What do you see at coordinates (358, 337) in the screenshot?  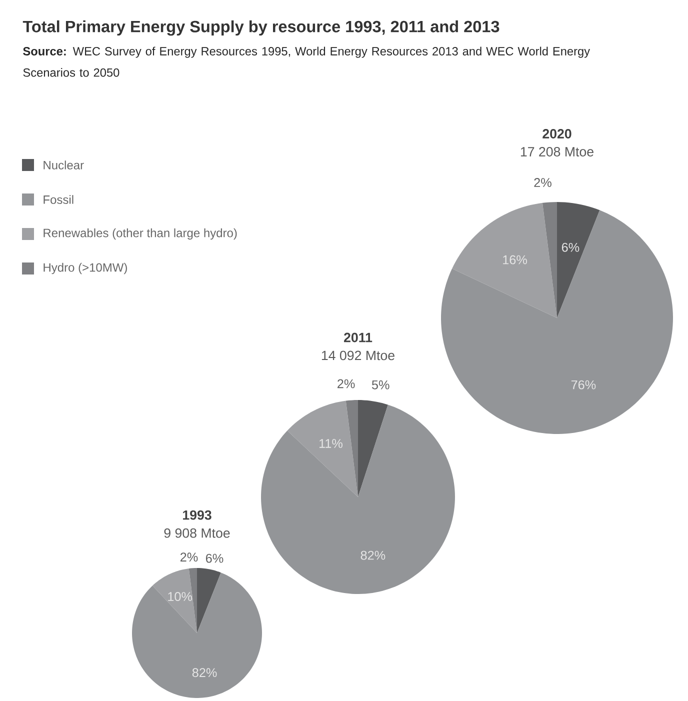 I see `chart-title: 2011` at bounding box center [358, 337].